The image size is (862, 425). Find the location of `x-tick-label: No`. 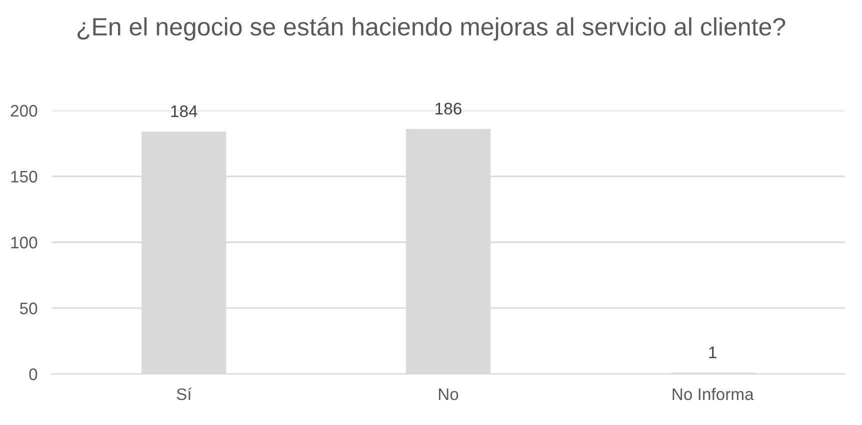

x-tick-label: No is located at coordinates (448, 394).